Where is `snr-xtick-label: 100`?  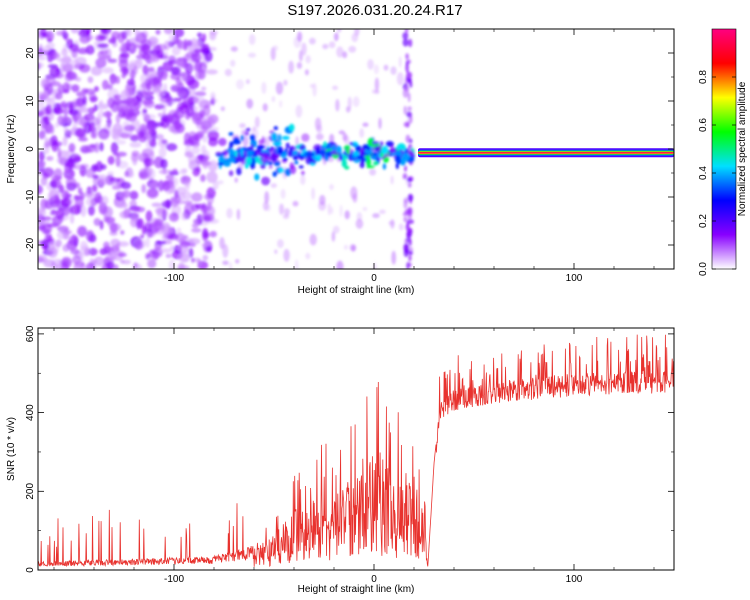
snr-xtick-label: 100 is located at coordinates (574, 579).